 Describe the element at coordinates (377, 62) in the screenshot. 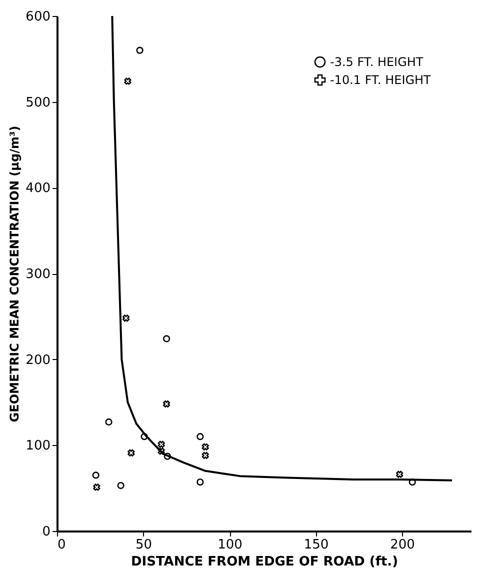

I see `legend-label: -3.5 FT. HEIGHT` at that location.